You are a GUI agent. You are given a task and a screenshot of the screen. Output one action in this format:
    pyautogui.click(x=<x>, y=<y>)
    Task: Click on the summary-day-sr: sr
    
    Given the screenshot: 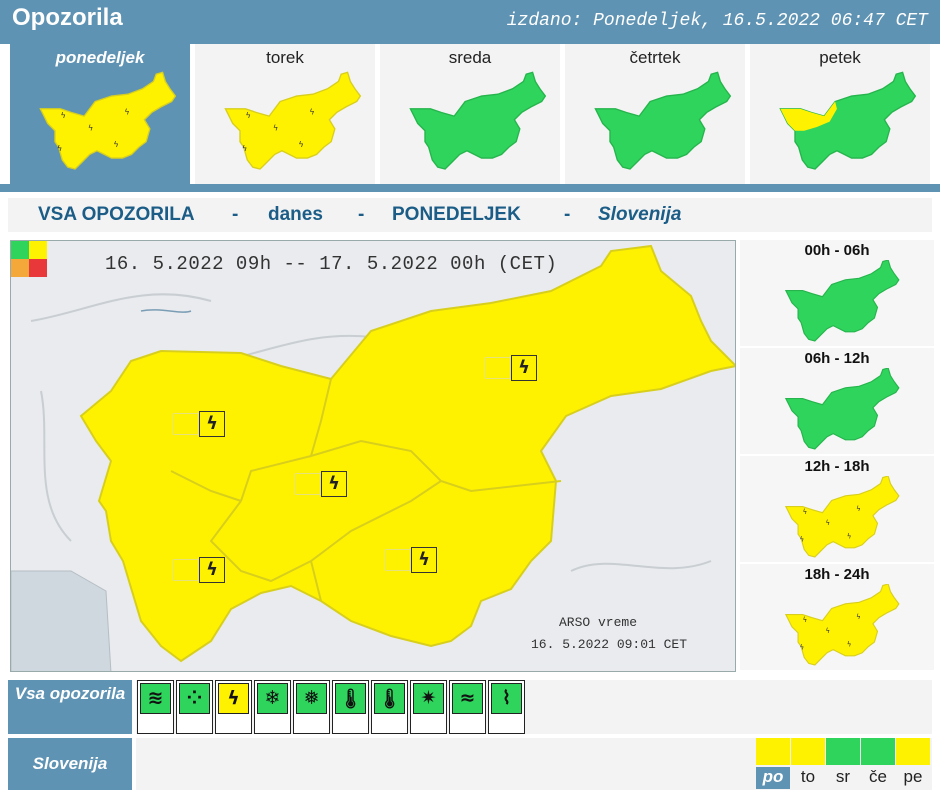 What is the action you would take?
    pyautogui.click(x=843, y=764)
    